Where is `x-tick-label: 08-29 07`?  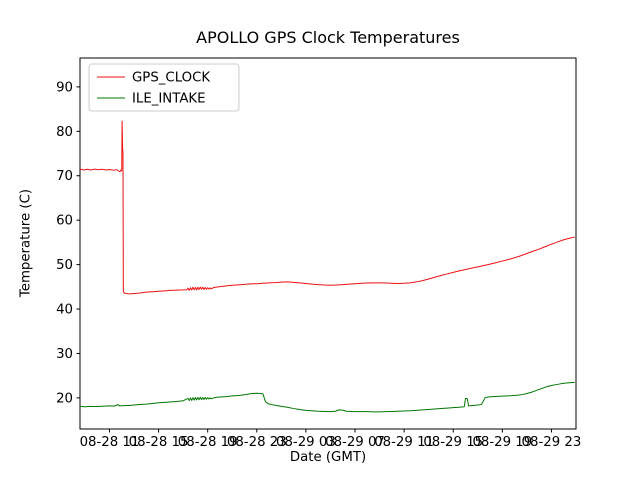 x-tick-label: 08-29 07 is located at coordinates (355, 442).